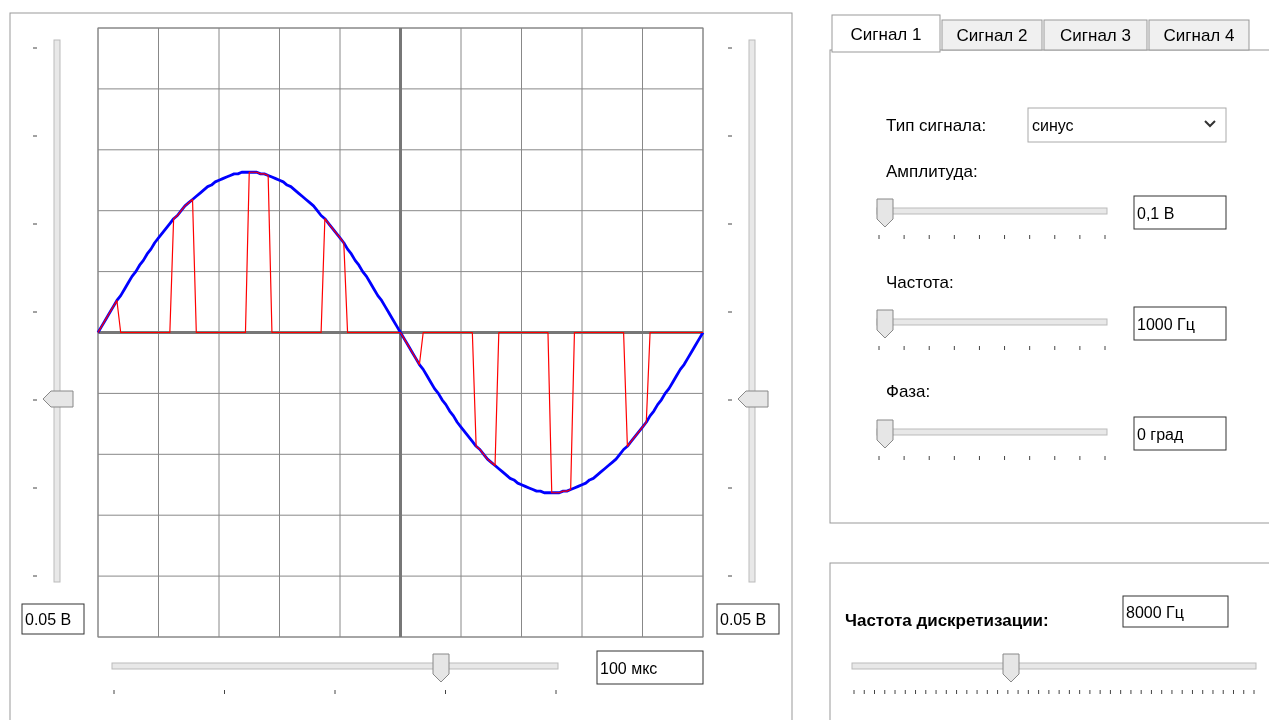  Describe the element at coordinates (992, 35) in the screenshot. I see `text: Сигнал 2` at that location.